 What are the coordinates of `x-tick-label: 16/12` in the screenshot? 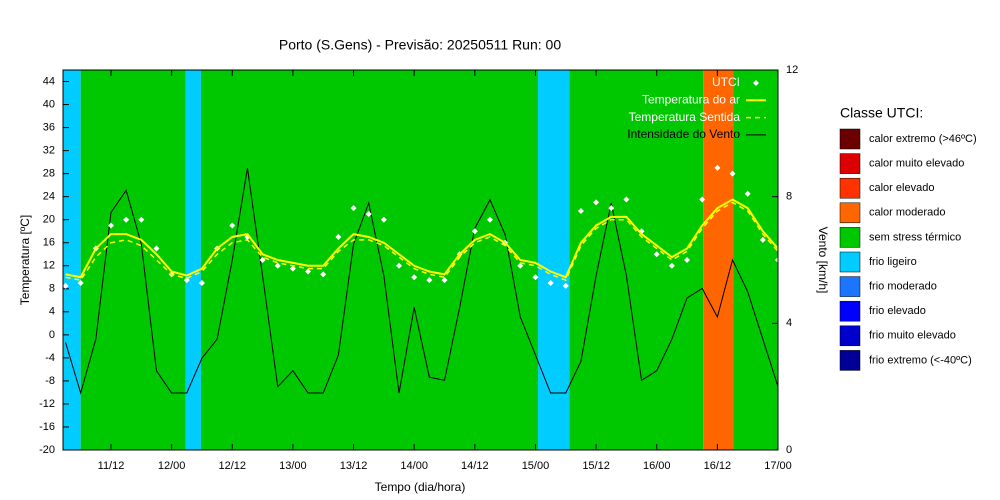 It's located at (718, 466).